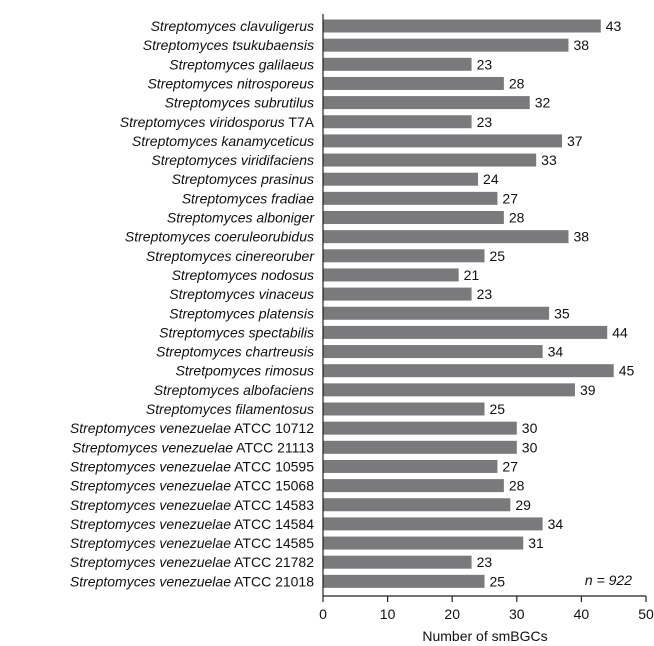  I want to click on species-name: Streptomyces alboniger, so click(241, 218).